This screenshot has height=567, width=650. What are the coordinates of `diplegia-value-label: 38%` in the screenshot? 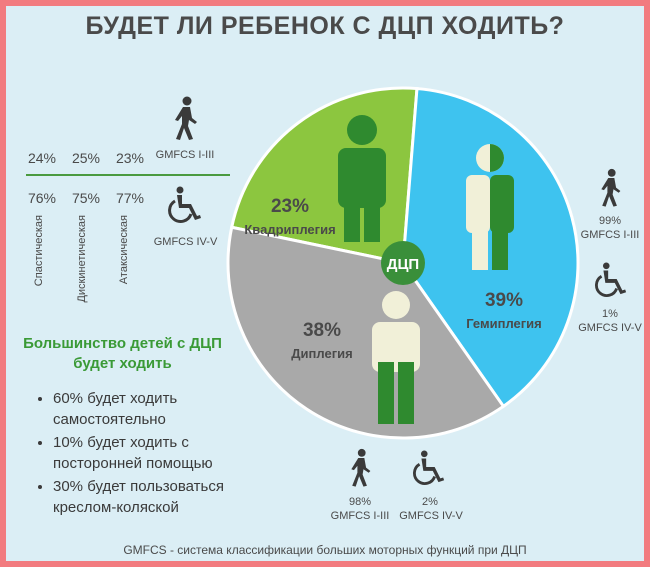 It's located at (322, 330).